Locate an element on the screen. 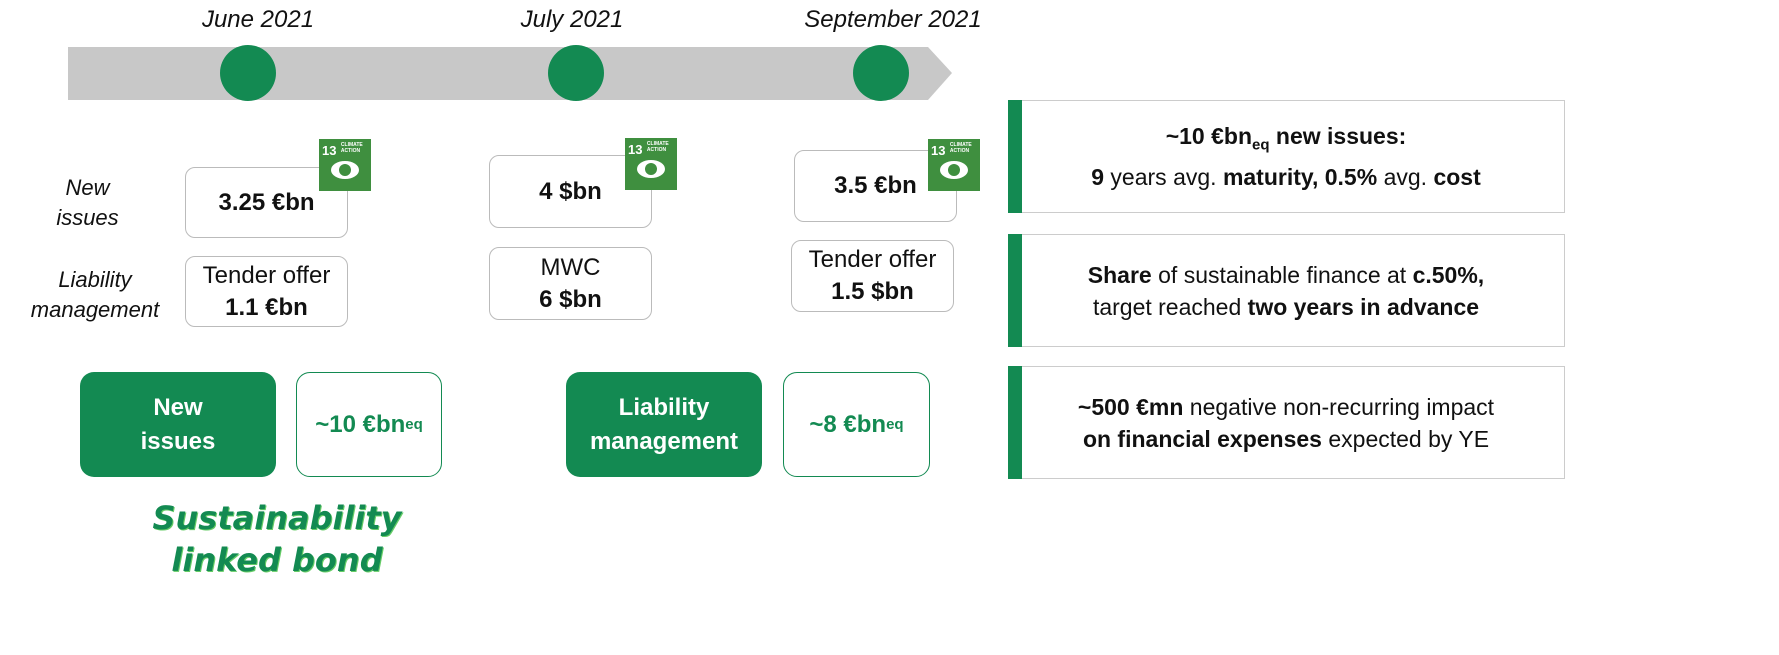 The width and height of the screenshot is (1779, 655). text: years avg. is located at coordinates (1163, 177).